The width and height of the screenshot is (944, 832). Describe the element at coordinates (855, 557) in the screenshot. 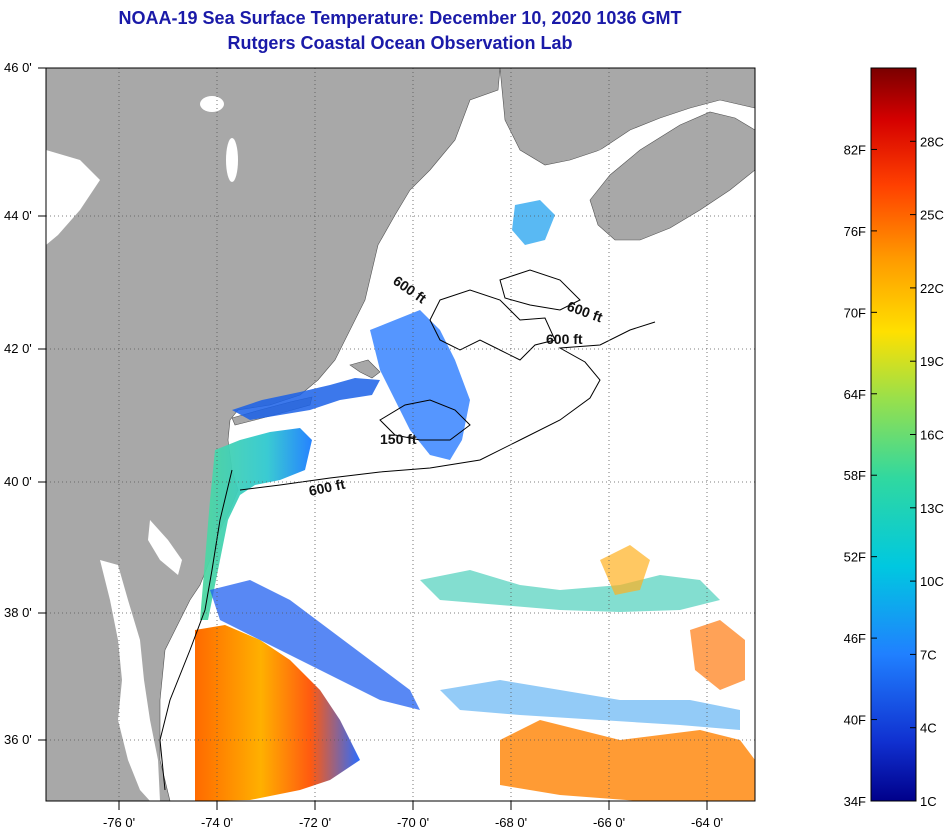

I see `colorbar-f-label: 52F` at that location.